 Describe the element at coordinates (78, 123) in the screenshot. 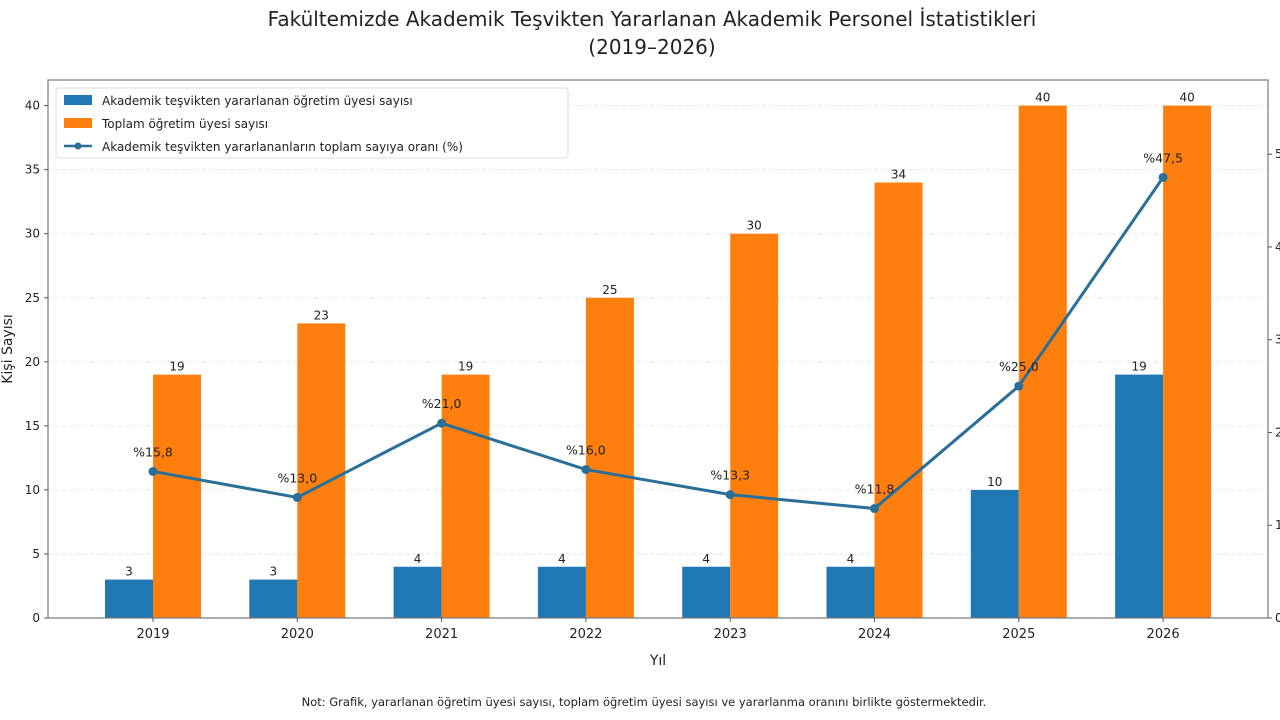

I see `legend-swatch-orange` at that location.